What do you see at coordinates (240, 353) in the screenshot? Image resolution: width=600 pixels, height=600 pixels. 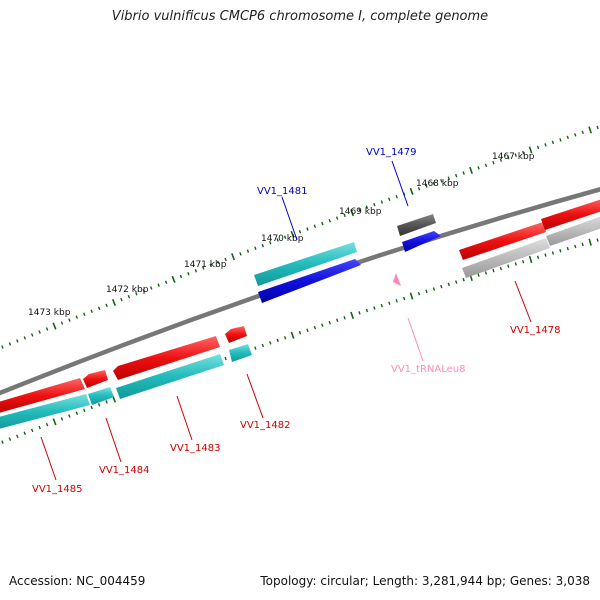 I see `gene-vv1-1482-cyan-arrow` at bounding box center [240, 353].